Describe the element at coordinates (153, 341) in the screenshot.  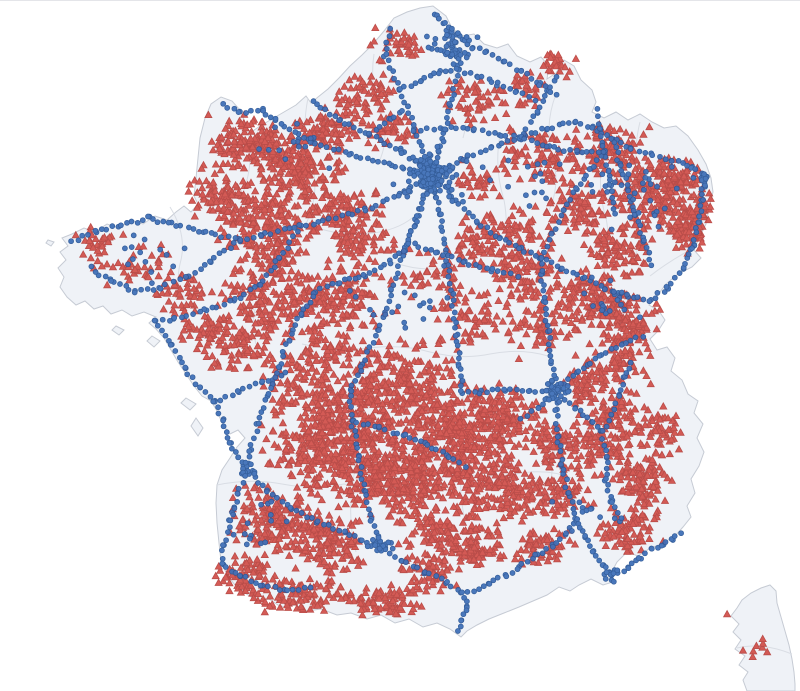
I see `island-noirmoutier` at that location.